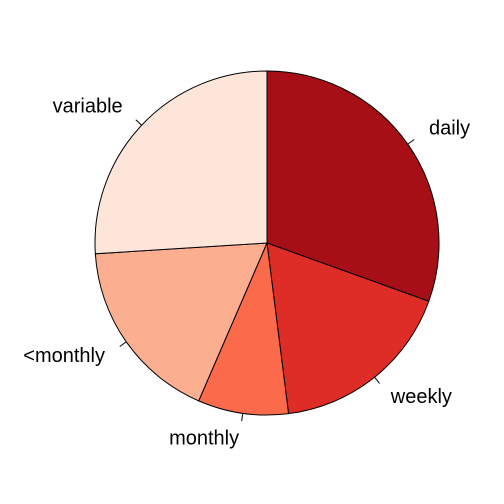 This screenshot has width=504, height=504. I want to click on pie-label-lt-monthly: <monthly, so click(64, 356).